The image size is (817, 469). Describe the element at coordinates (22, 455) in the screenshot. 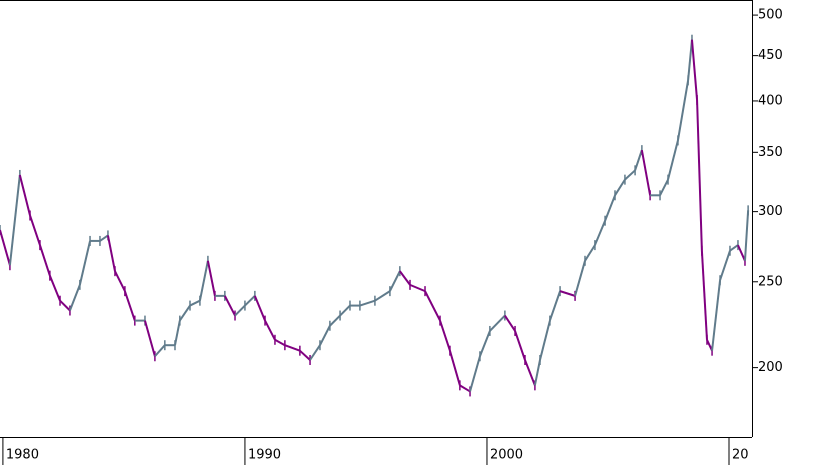

I see `x-tick-label: 1980` at that location.